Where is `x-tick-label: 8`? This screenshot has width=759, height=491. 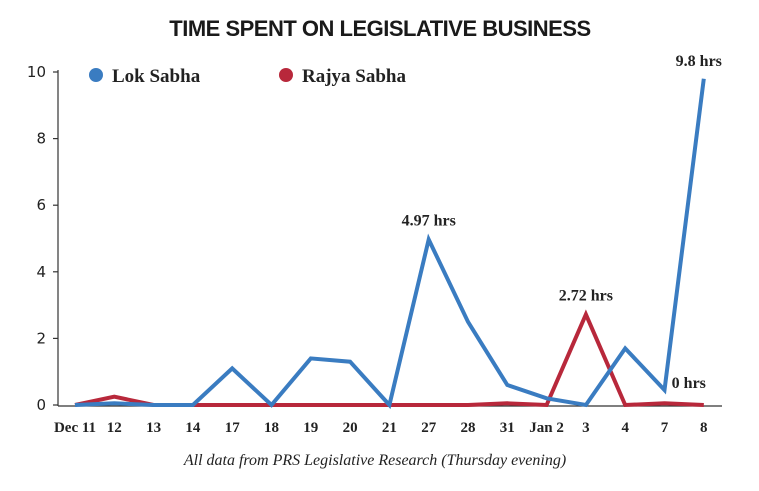 x-tick-label: 8 is located at coordinates (704, 428).